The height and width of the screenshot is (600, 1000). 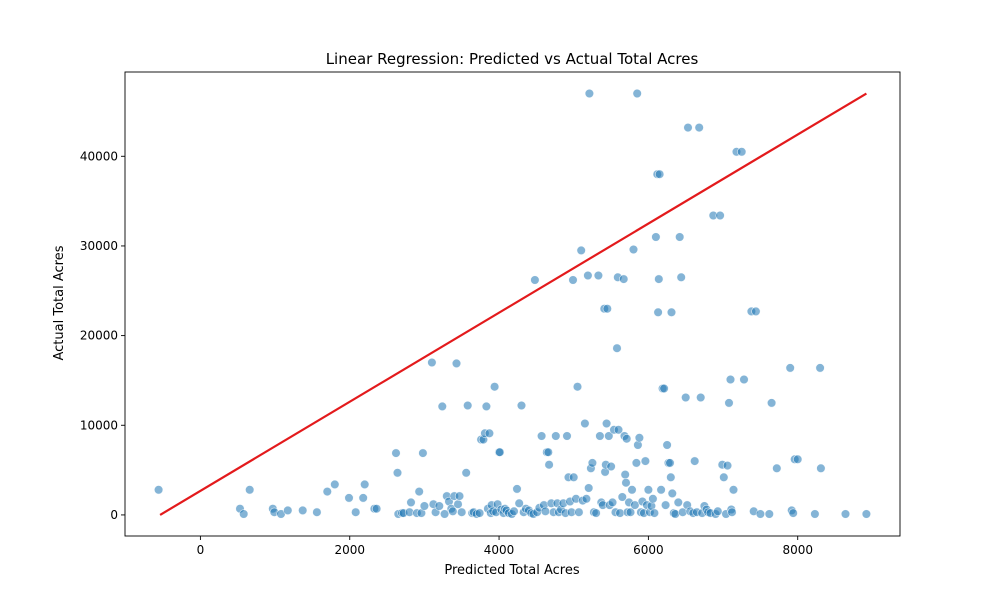 What do you see at coordinates (512, 570) in the screenshot?
I see `x-axis-label: Predicted Total Acres` at bounding box center [512, 570].